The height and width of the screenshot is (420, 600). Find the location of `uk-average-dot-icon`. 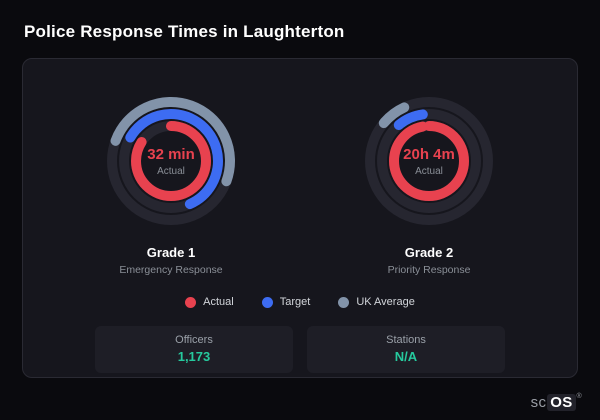

uk-average-dot-icon is located at coordinates (344, 302).